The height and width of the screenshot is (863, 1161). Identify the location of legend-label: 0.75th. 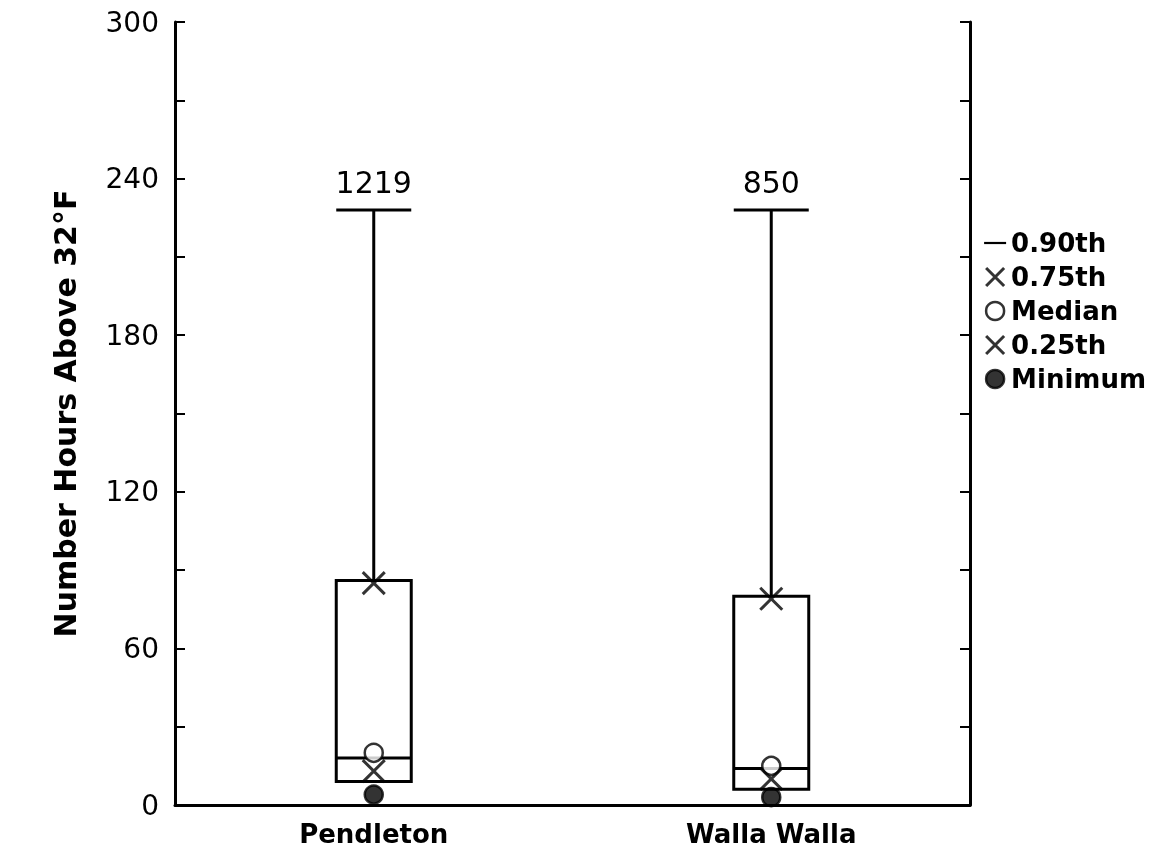
(1059, 277).